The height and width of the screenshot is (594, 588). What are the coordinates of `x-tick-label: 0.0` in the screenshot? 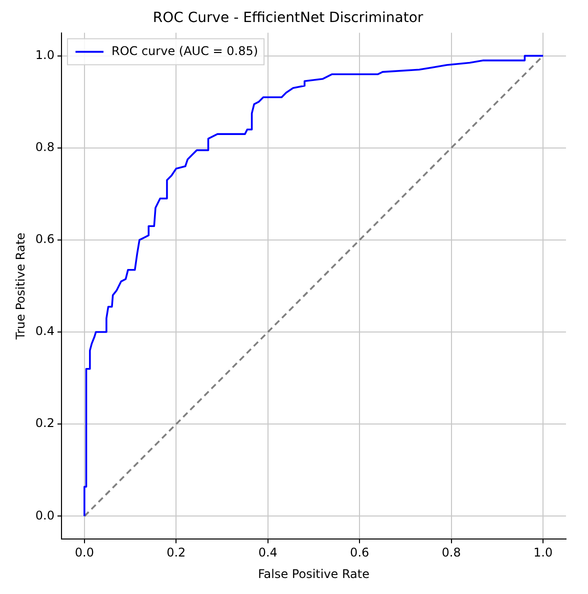 It's located at (84, 553).